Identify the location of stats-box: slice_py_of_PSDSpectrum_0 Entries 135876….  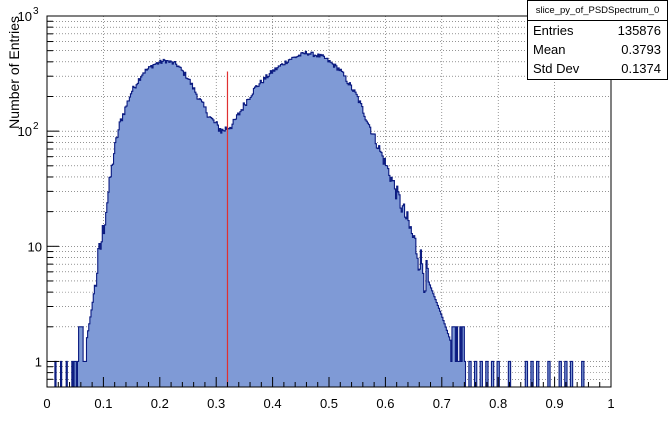
(597, 40).